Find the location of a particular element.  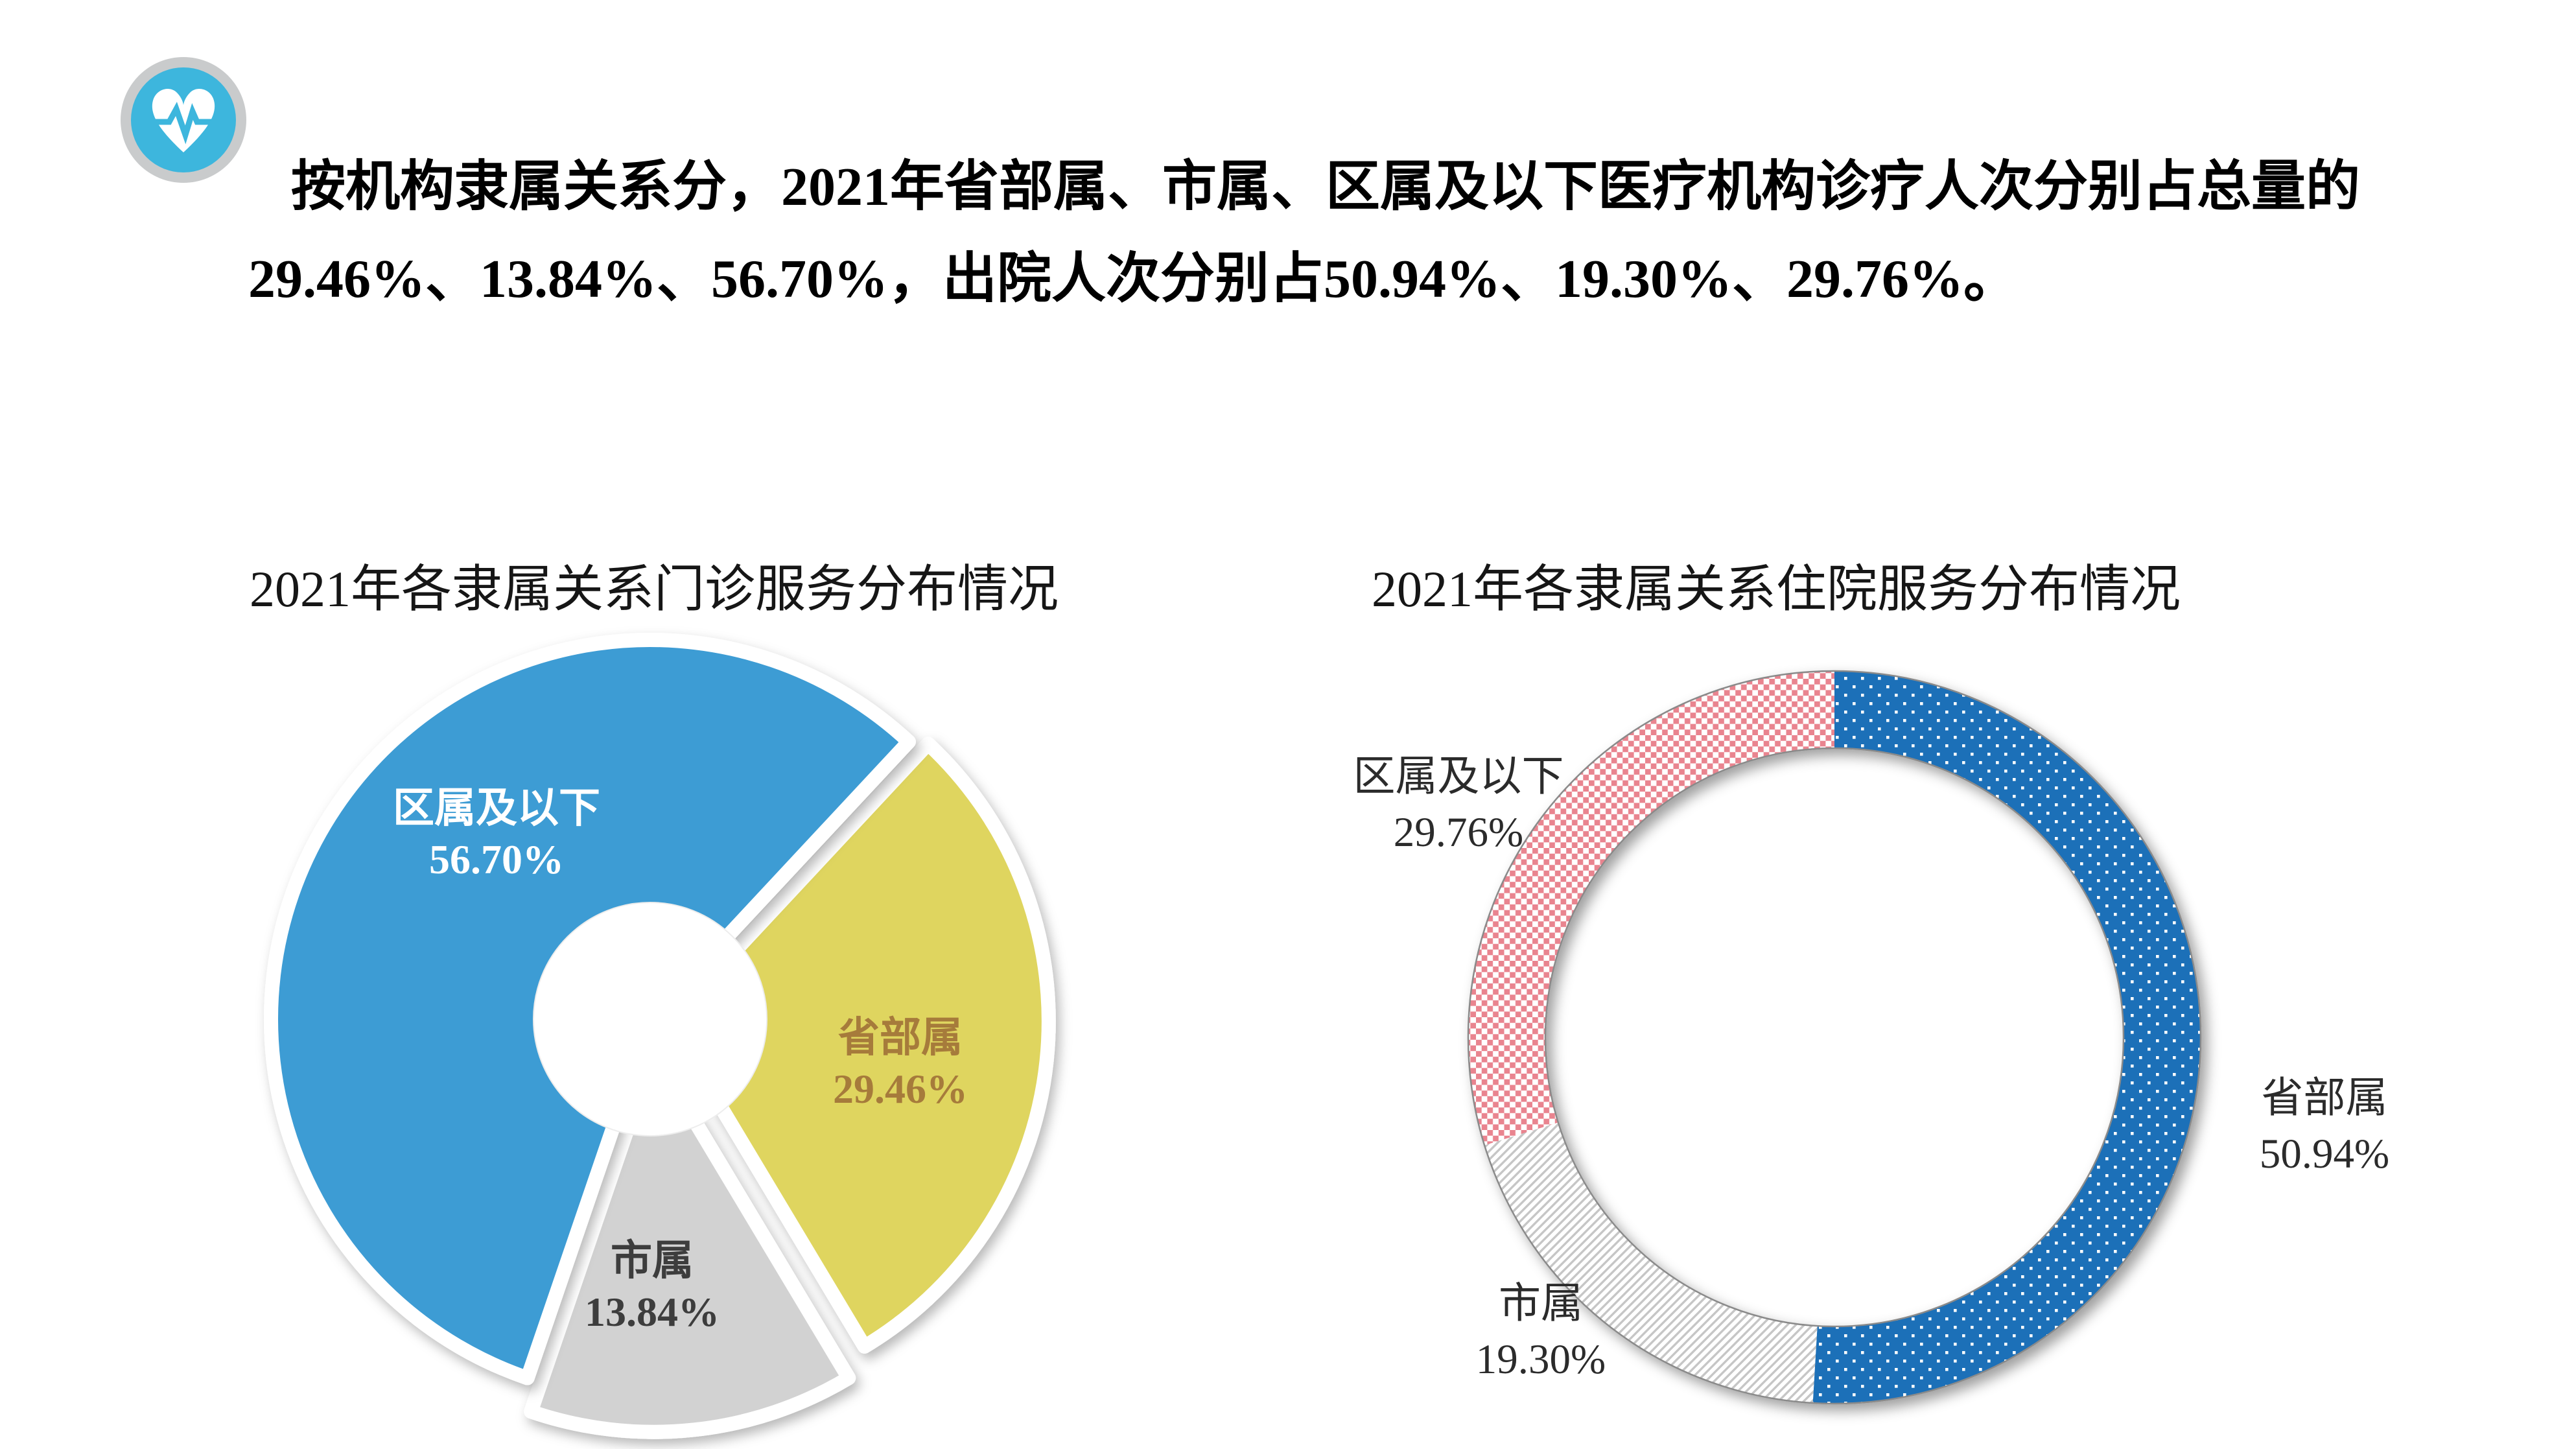

donut-hole is located at coordinates (650, 1019).